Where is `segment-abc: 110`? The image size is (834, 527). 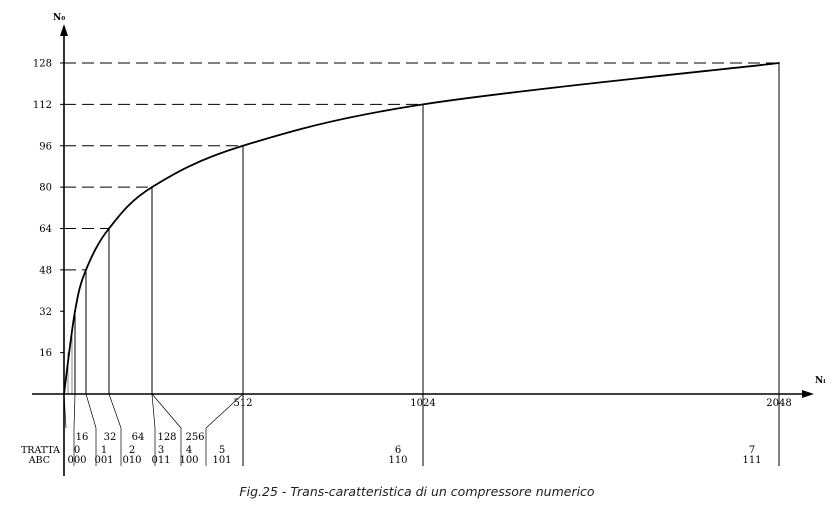
segment-abc: 110 is located at coordinates (397, 460).